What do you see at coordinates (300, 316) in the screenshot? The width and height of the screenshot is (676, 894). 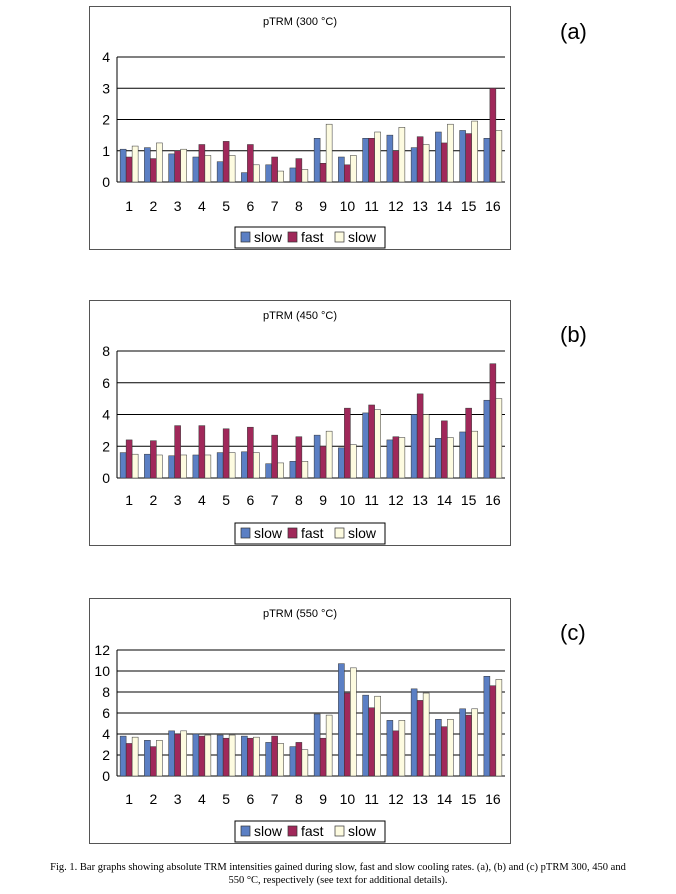 I see `chart-title: pTRM (450 °C)` at bounding box center [300, 316].